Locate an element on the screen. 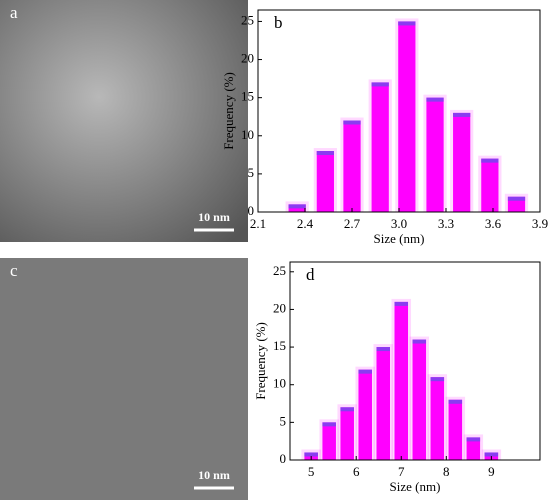 This screenshot has width=550, height=504. x-tick-label: 7 is located at coordinates (401, 471).